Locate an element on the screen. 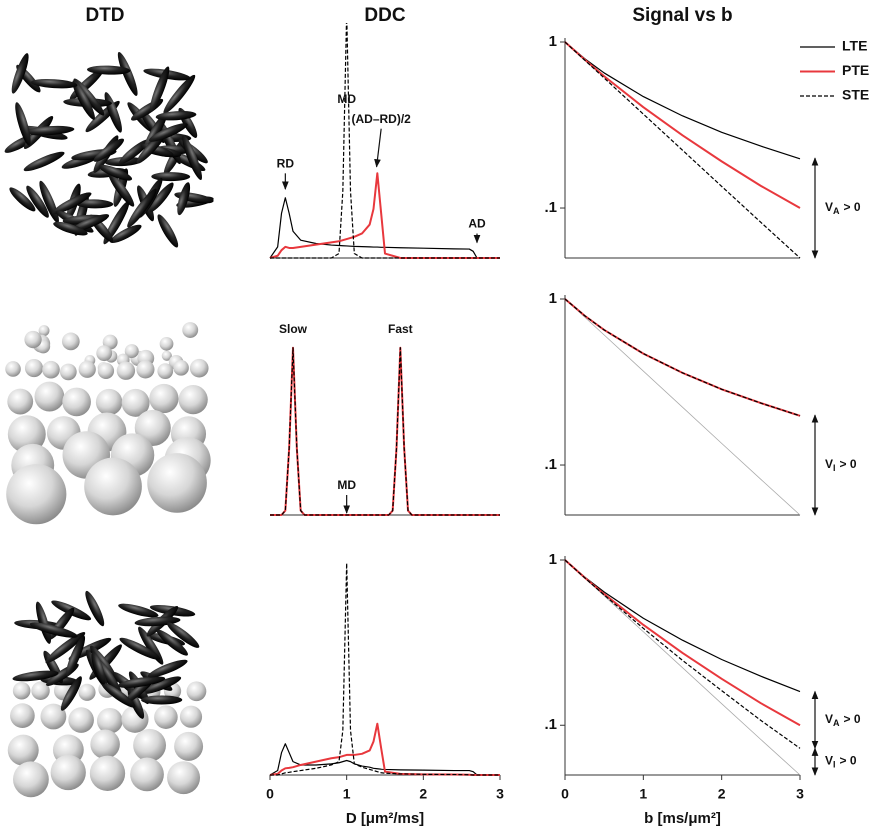 Image resolution: width=877 pixels, height=833 pixels. x-tick-label: 0 is located at coordinates (565, 794).